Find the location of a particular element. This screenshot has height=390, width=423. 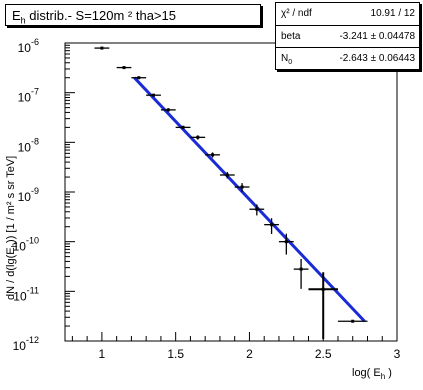

x-axis: 1 1.5 2 2.5 3 is located at coordinates (236, 346).